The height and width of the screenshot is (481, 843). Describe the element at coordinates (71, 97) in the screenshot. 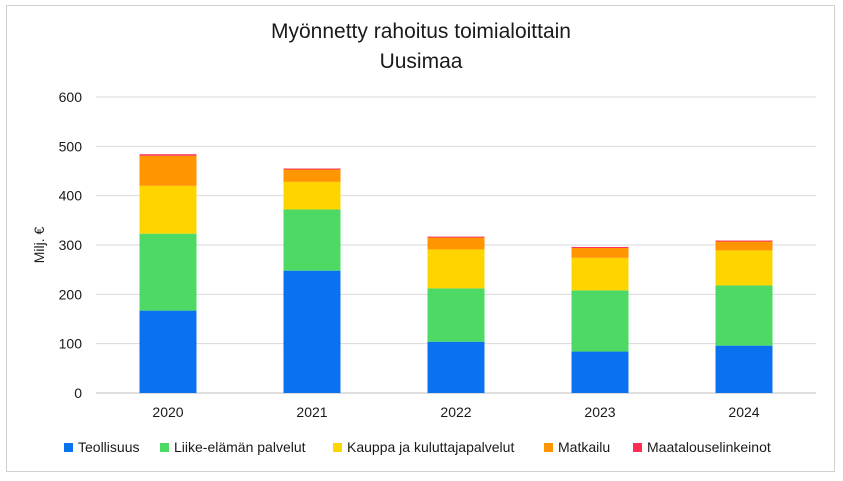

I see `y-tick-label: 600` at that location.